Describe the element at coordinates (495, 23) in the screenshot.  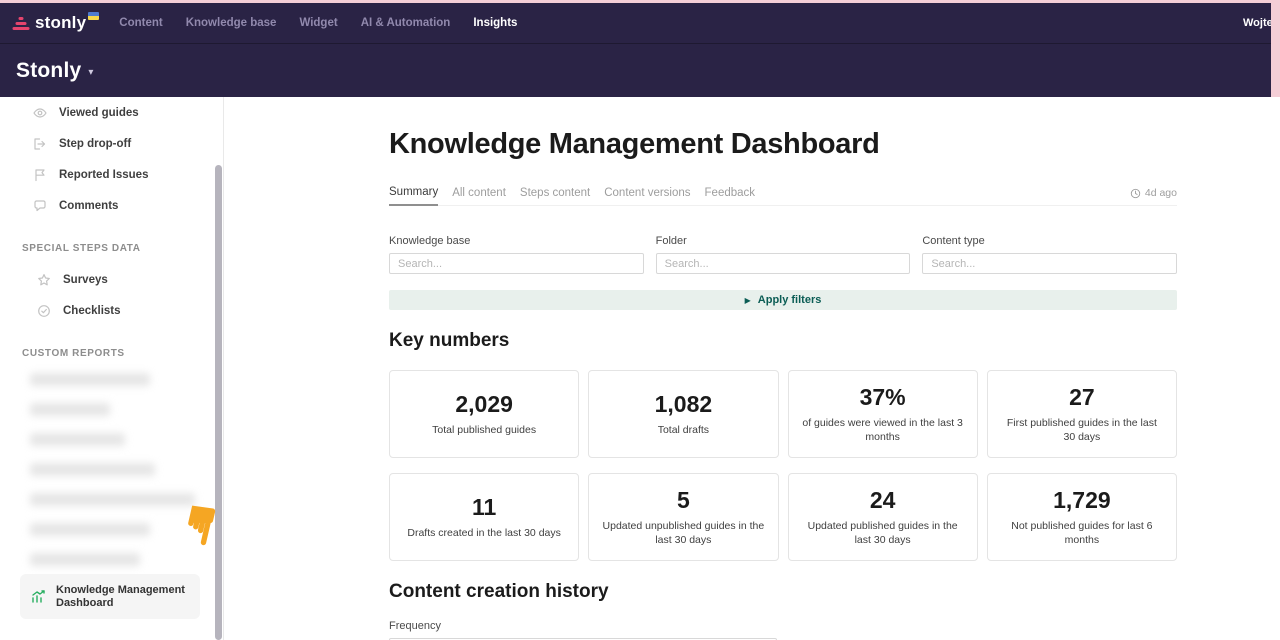
I see `nav-item-insights: Insights` at that location.